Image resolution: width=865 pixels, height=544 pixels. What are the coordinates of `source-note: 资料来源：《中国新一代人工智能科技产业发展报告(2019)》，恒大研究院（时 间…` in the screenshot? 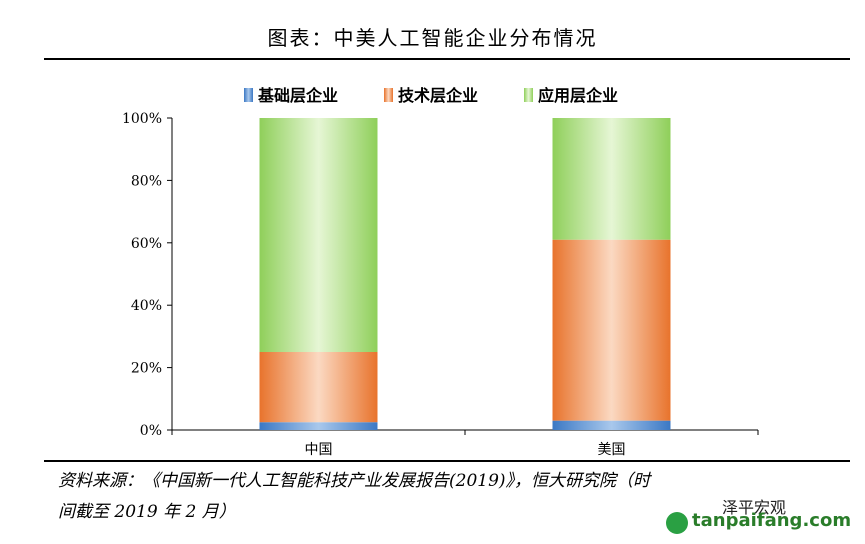 It's located at (438, 497).